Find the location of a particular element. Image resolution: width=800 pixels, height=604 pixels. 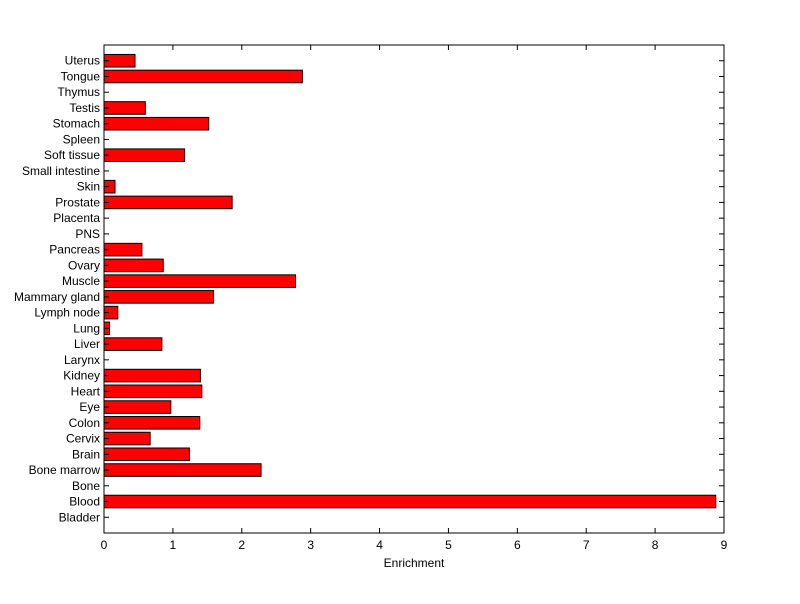

x-tick-label: 4 is located at coordinates (379, 545).